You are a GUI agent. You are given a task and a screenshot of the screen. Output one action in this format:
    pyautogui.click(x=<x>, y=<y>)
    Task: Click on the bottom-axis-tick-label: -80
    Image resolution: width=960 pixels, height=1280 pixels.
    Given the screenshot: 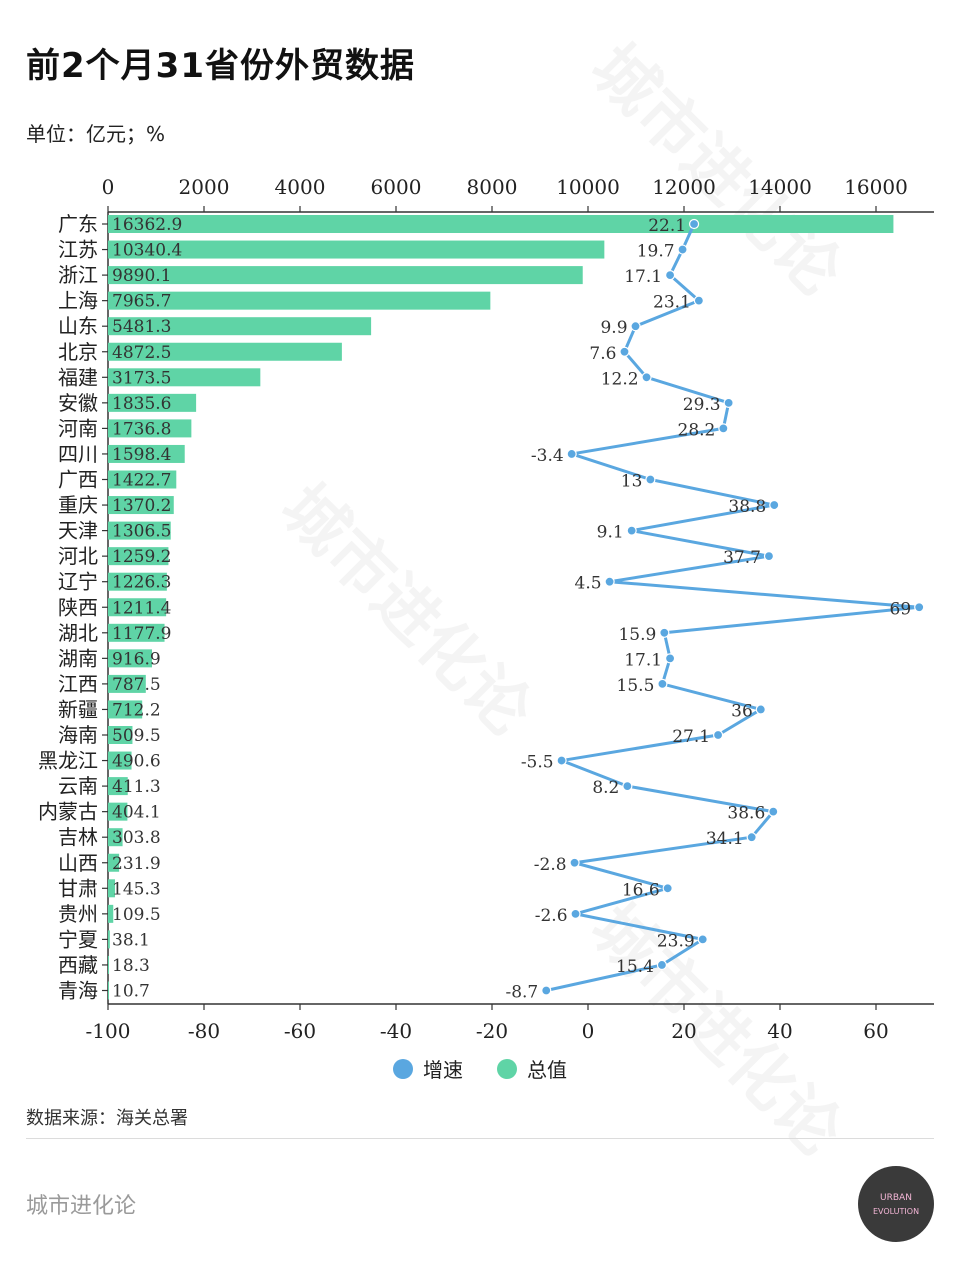 What is the action you would take?
    pyautogui.click(x=204, y=1031)
    